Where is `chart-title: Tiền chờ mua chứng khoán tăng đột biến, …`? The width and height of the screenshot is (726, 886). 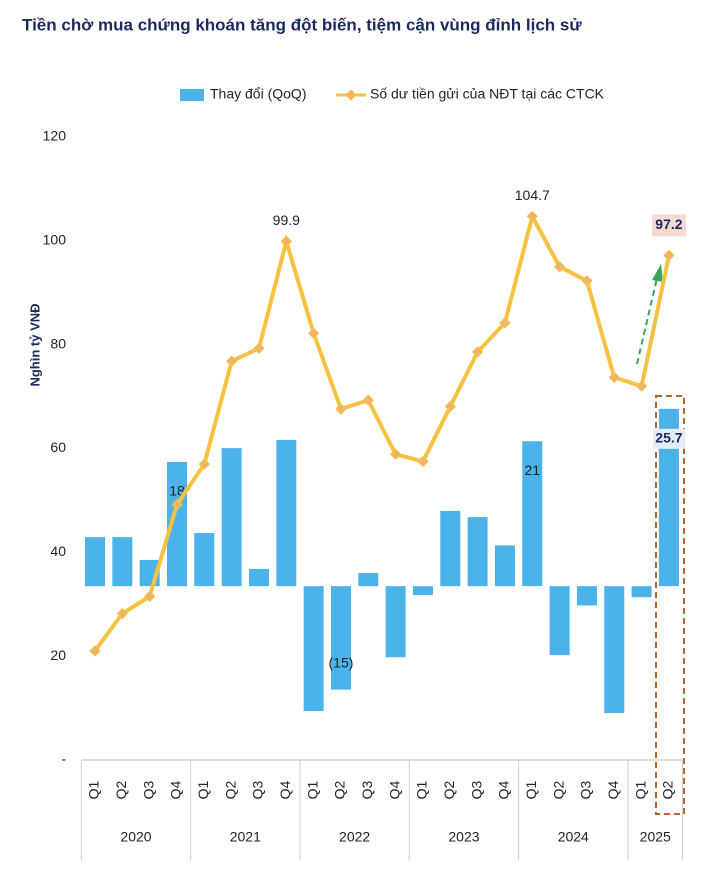
chart-title: Tiền chờ mua chứng khoán tăng đột biến, … is located at coordinates (302, 24).